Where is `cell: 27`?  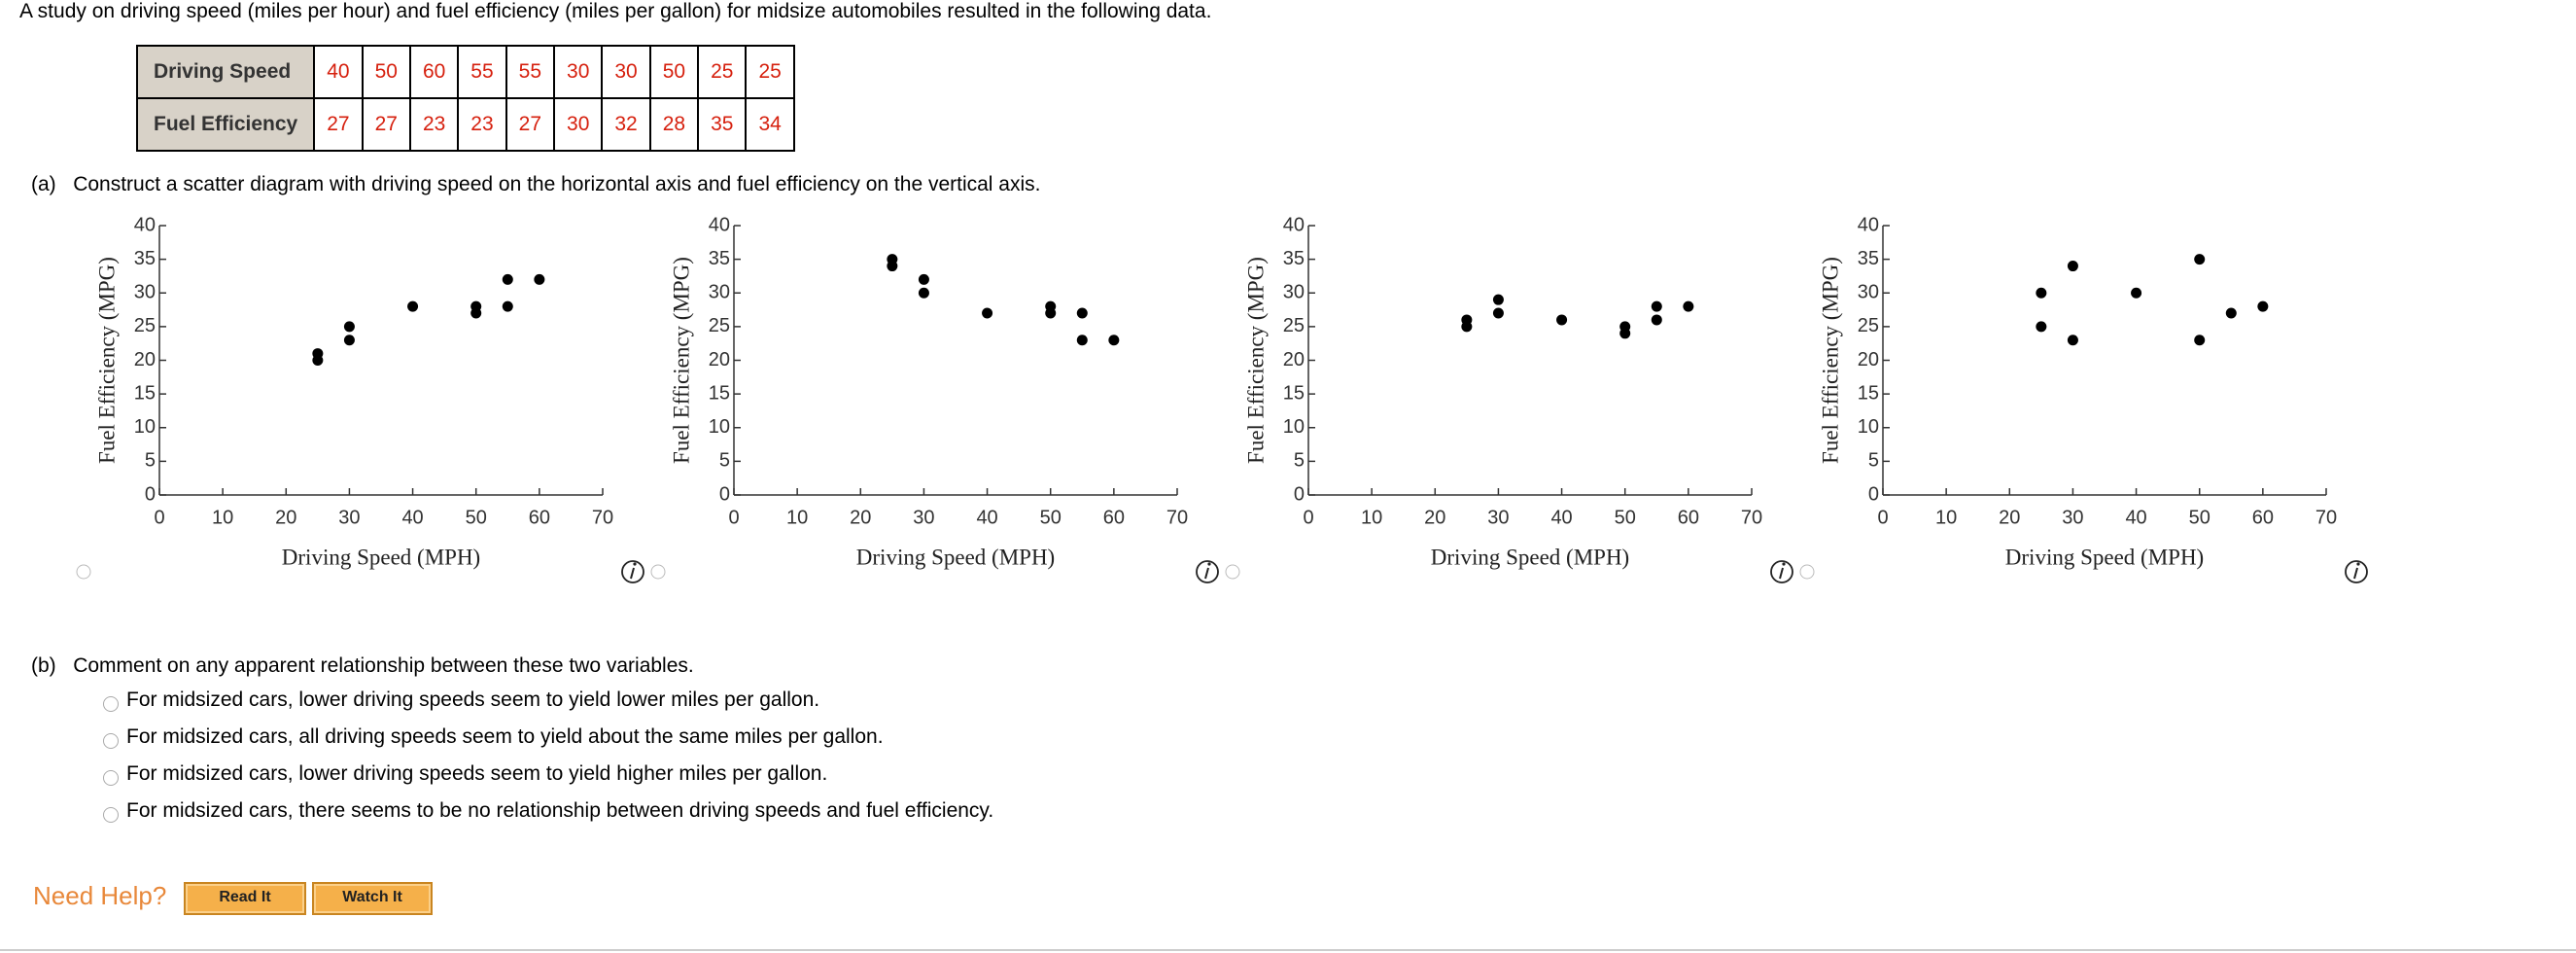
cell: 27 is located at coordinates (530, 124).